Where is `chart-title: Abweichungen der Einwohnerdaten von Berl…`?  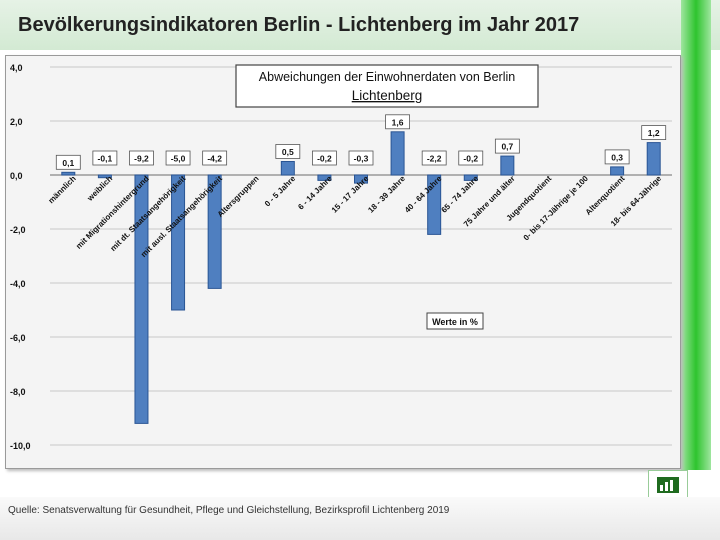
chart-title: Abweichungen der Einwohnerdaten von Berl… is located at coordinates (387, 77).